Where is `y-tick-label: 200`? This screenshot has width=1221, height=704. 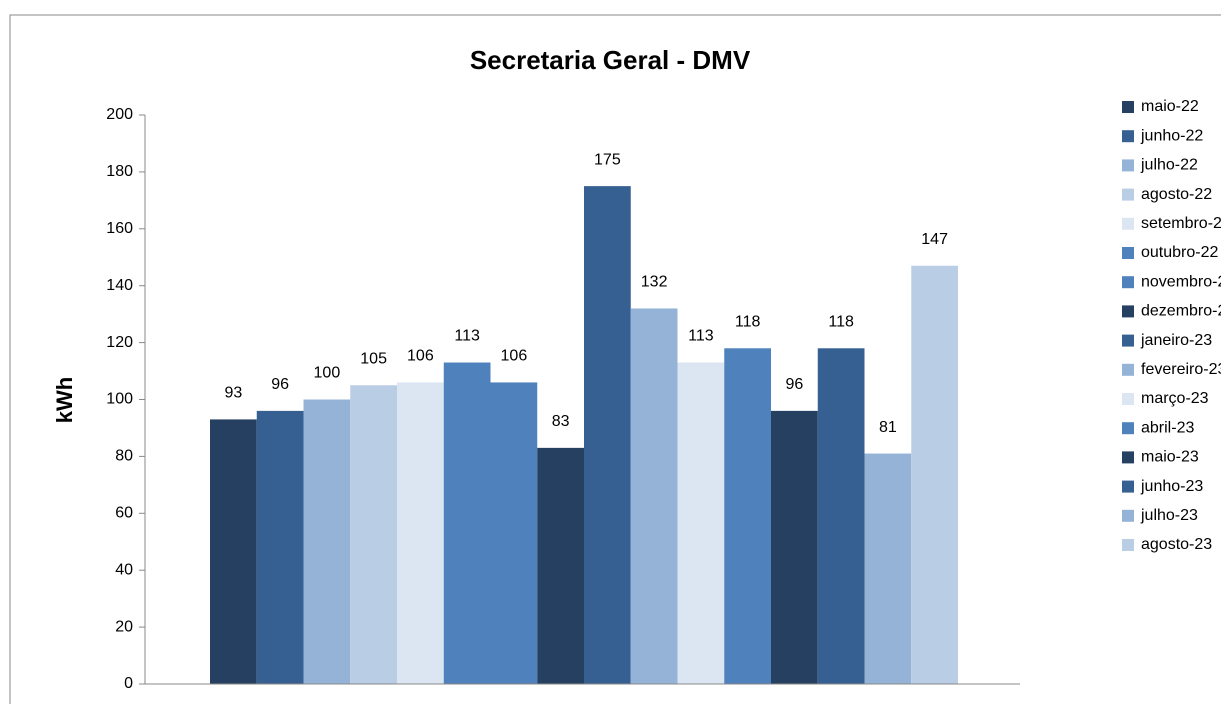 y-tick-label: 200 is located at coordinates (119, 114).